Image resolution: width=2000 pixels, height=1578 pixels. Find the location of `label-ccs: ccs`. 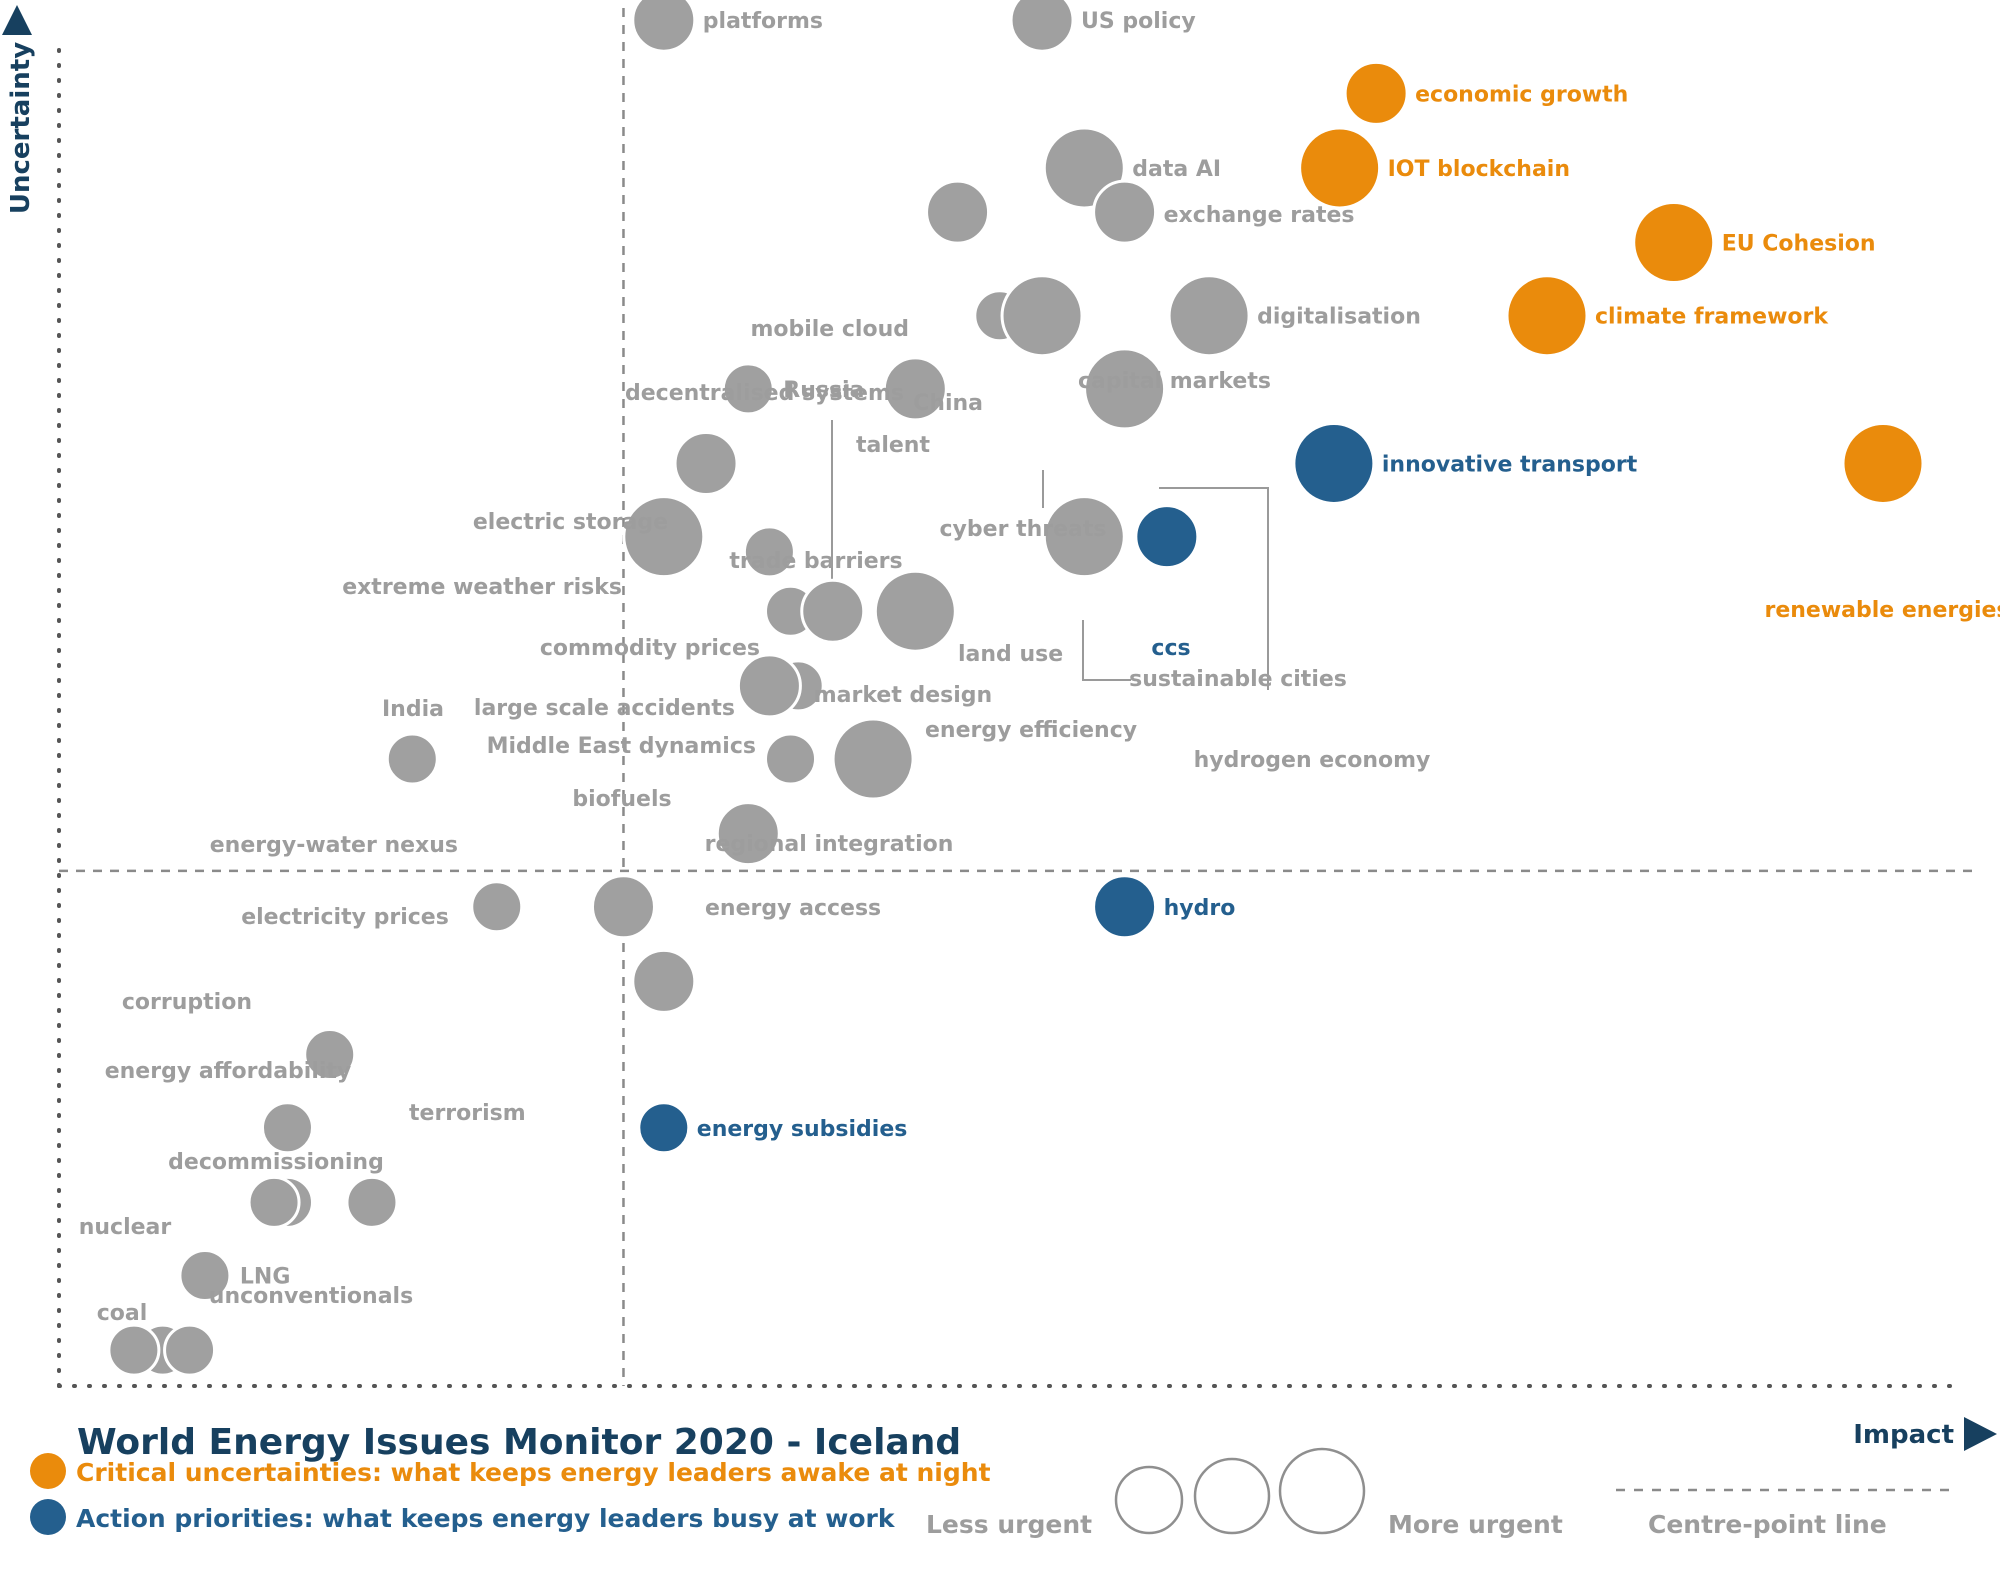

label-ccs: ccs is located at coordinates (1170, 648).